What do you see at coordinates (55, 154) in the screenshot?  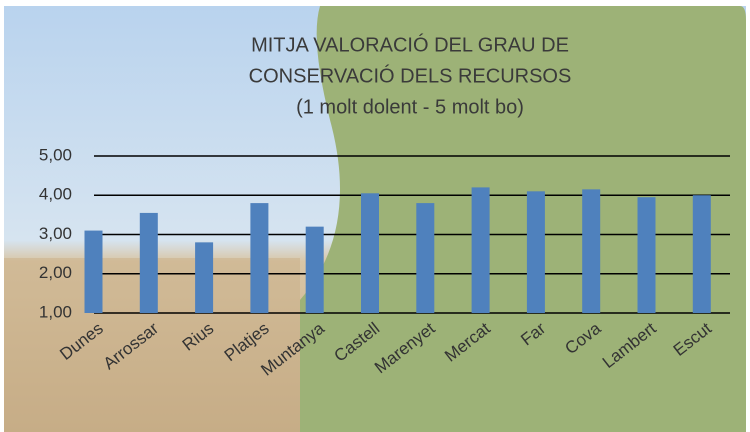 I see `y-tick-label: 5,00` at bounding box center [55, 154].